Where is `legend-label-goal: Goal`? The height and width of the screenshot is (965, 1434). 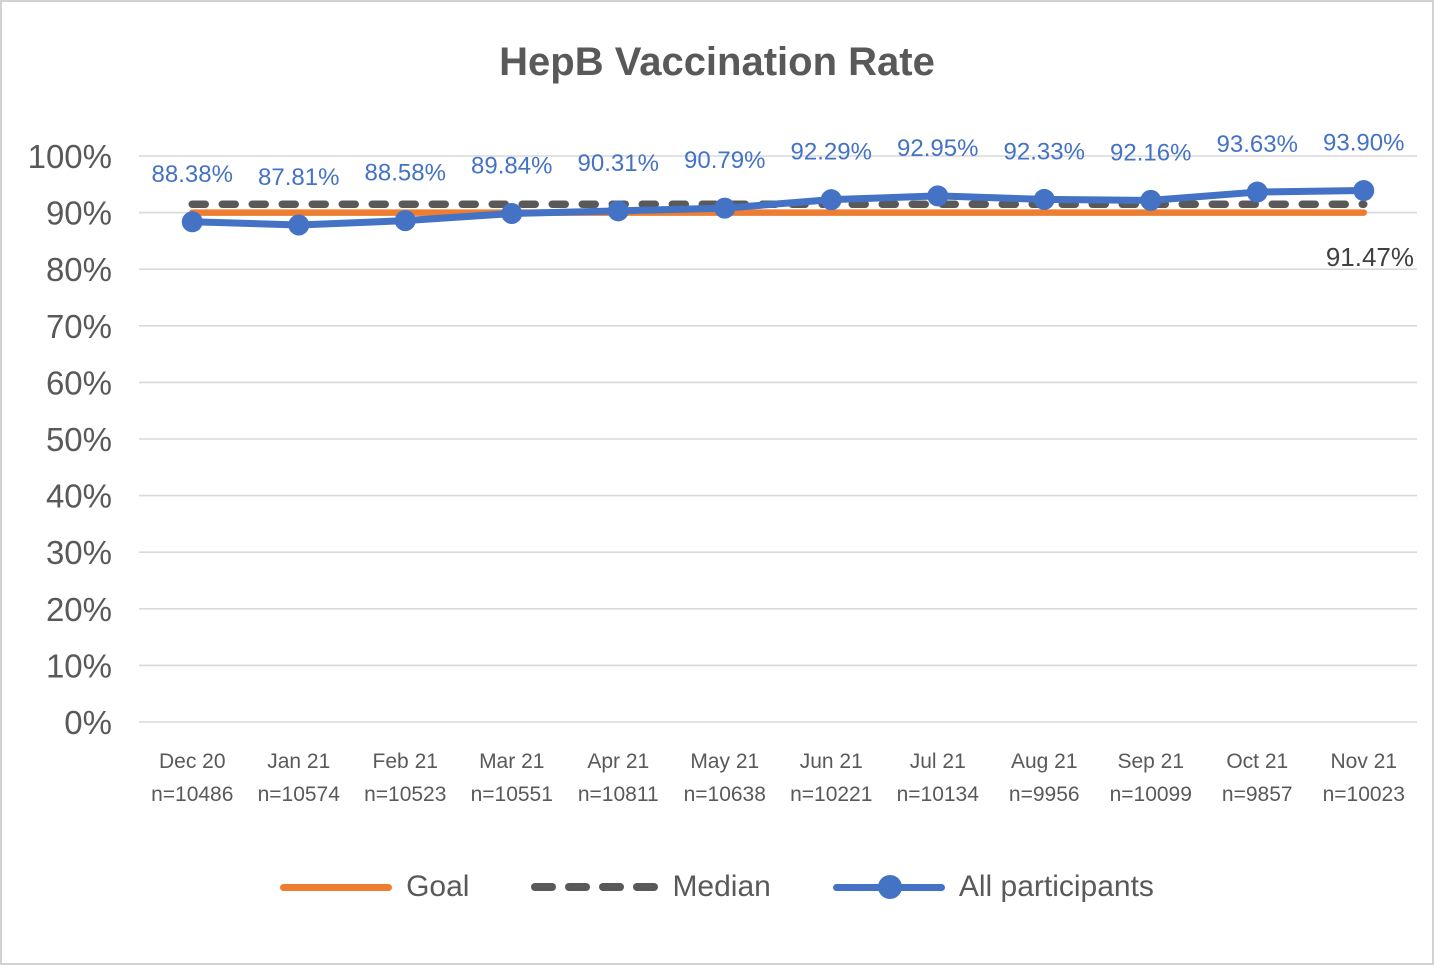 legend-label-goal: Goal is located at coordinates (438, 886).